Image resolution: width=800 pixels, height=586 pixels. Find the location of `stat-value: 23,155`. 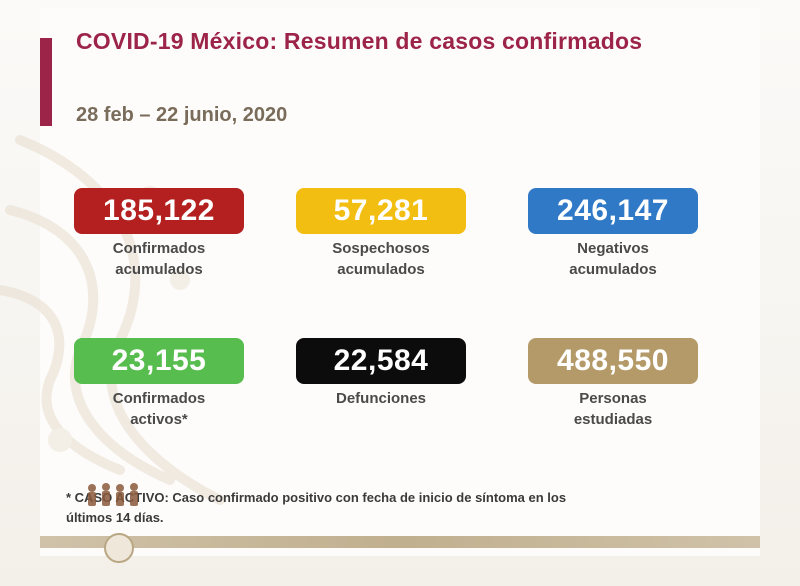

stat-value: 23,155 is located at coordinates (159, 360).